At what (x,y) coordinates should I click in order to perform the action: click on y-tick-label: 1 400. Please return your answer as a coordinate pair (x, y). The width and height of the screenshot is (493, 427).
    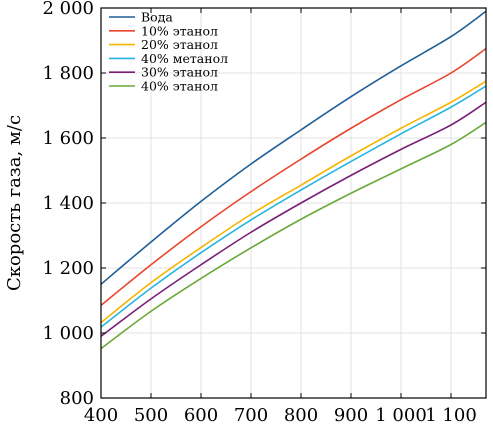
    Looking at the image, I should click on (68, 203).